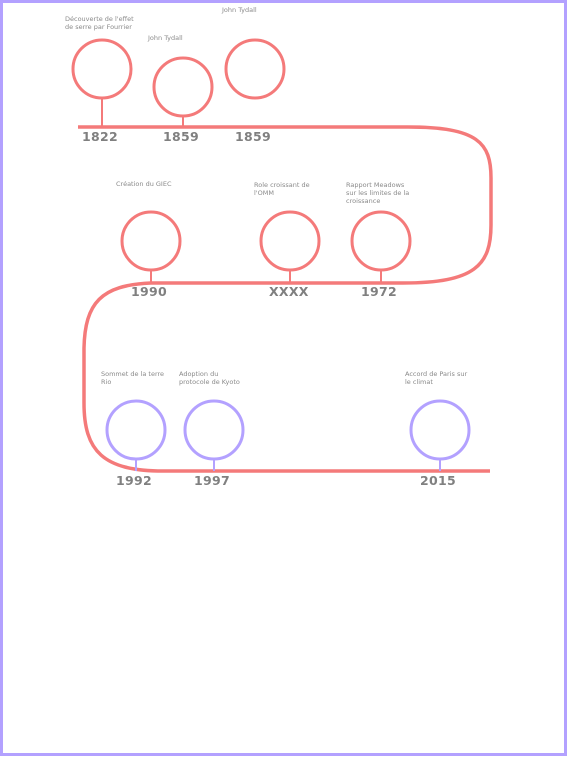 The width and height of the screenshot is (567, 759). I want to click on milestone-1972, so click(381, 247).